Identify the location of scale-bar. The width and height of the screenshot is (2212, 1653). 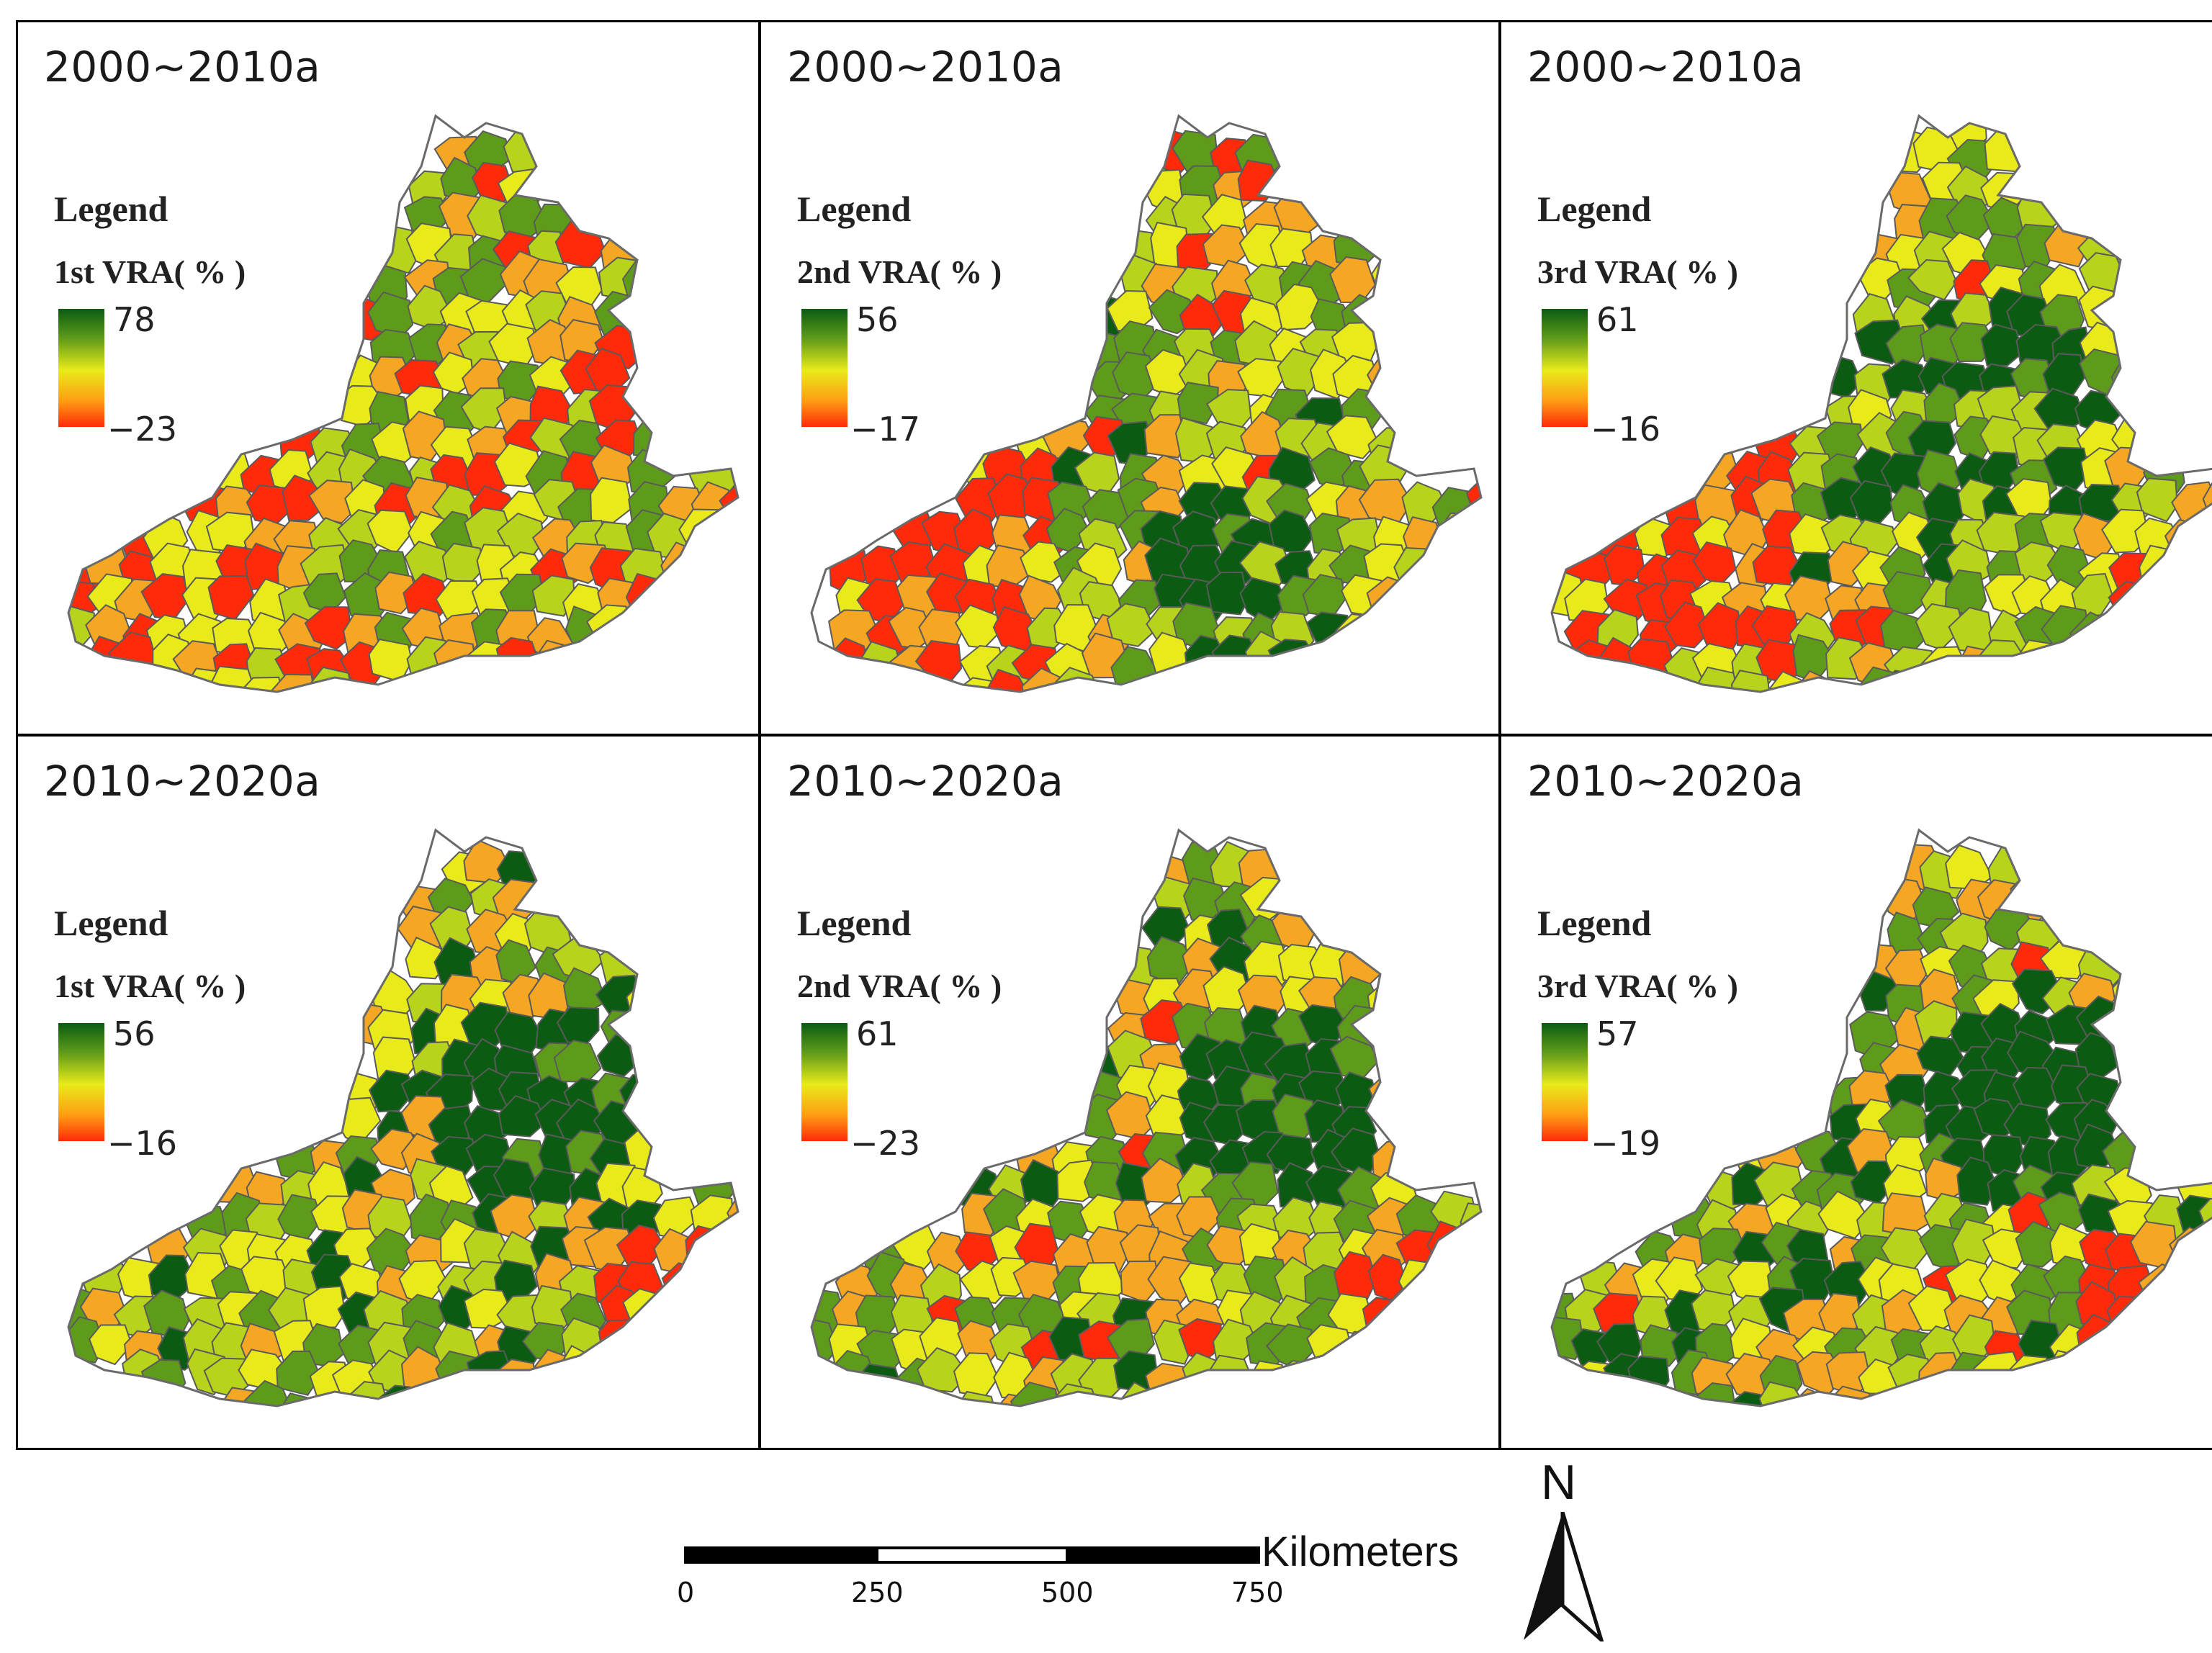
(972, 1555).